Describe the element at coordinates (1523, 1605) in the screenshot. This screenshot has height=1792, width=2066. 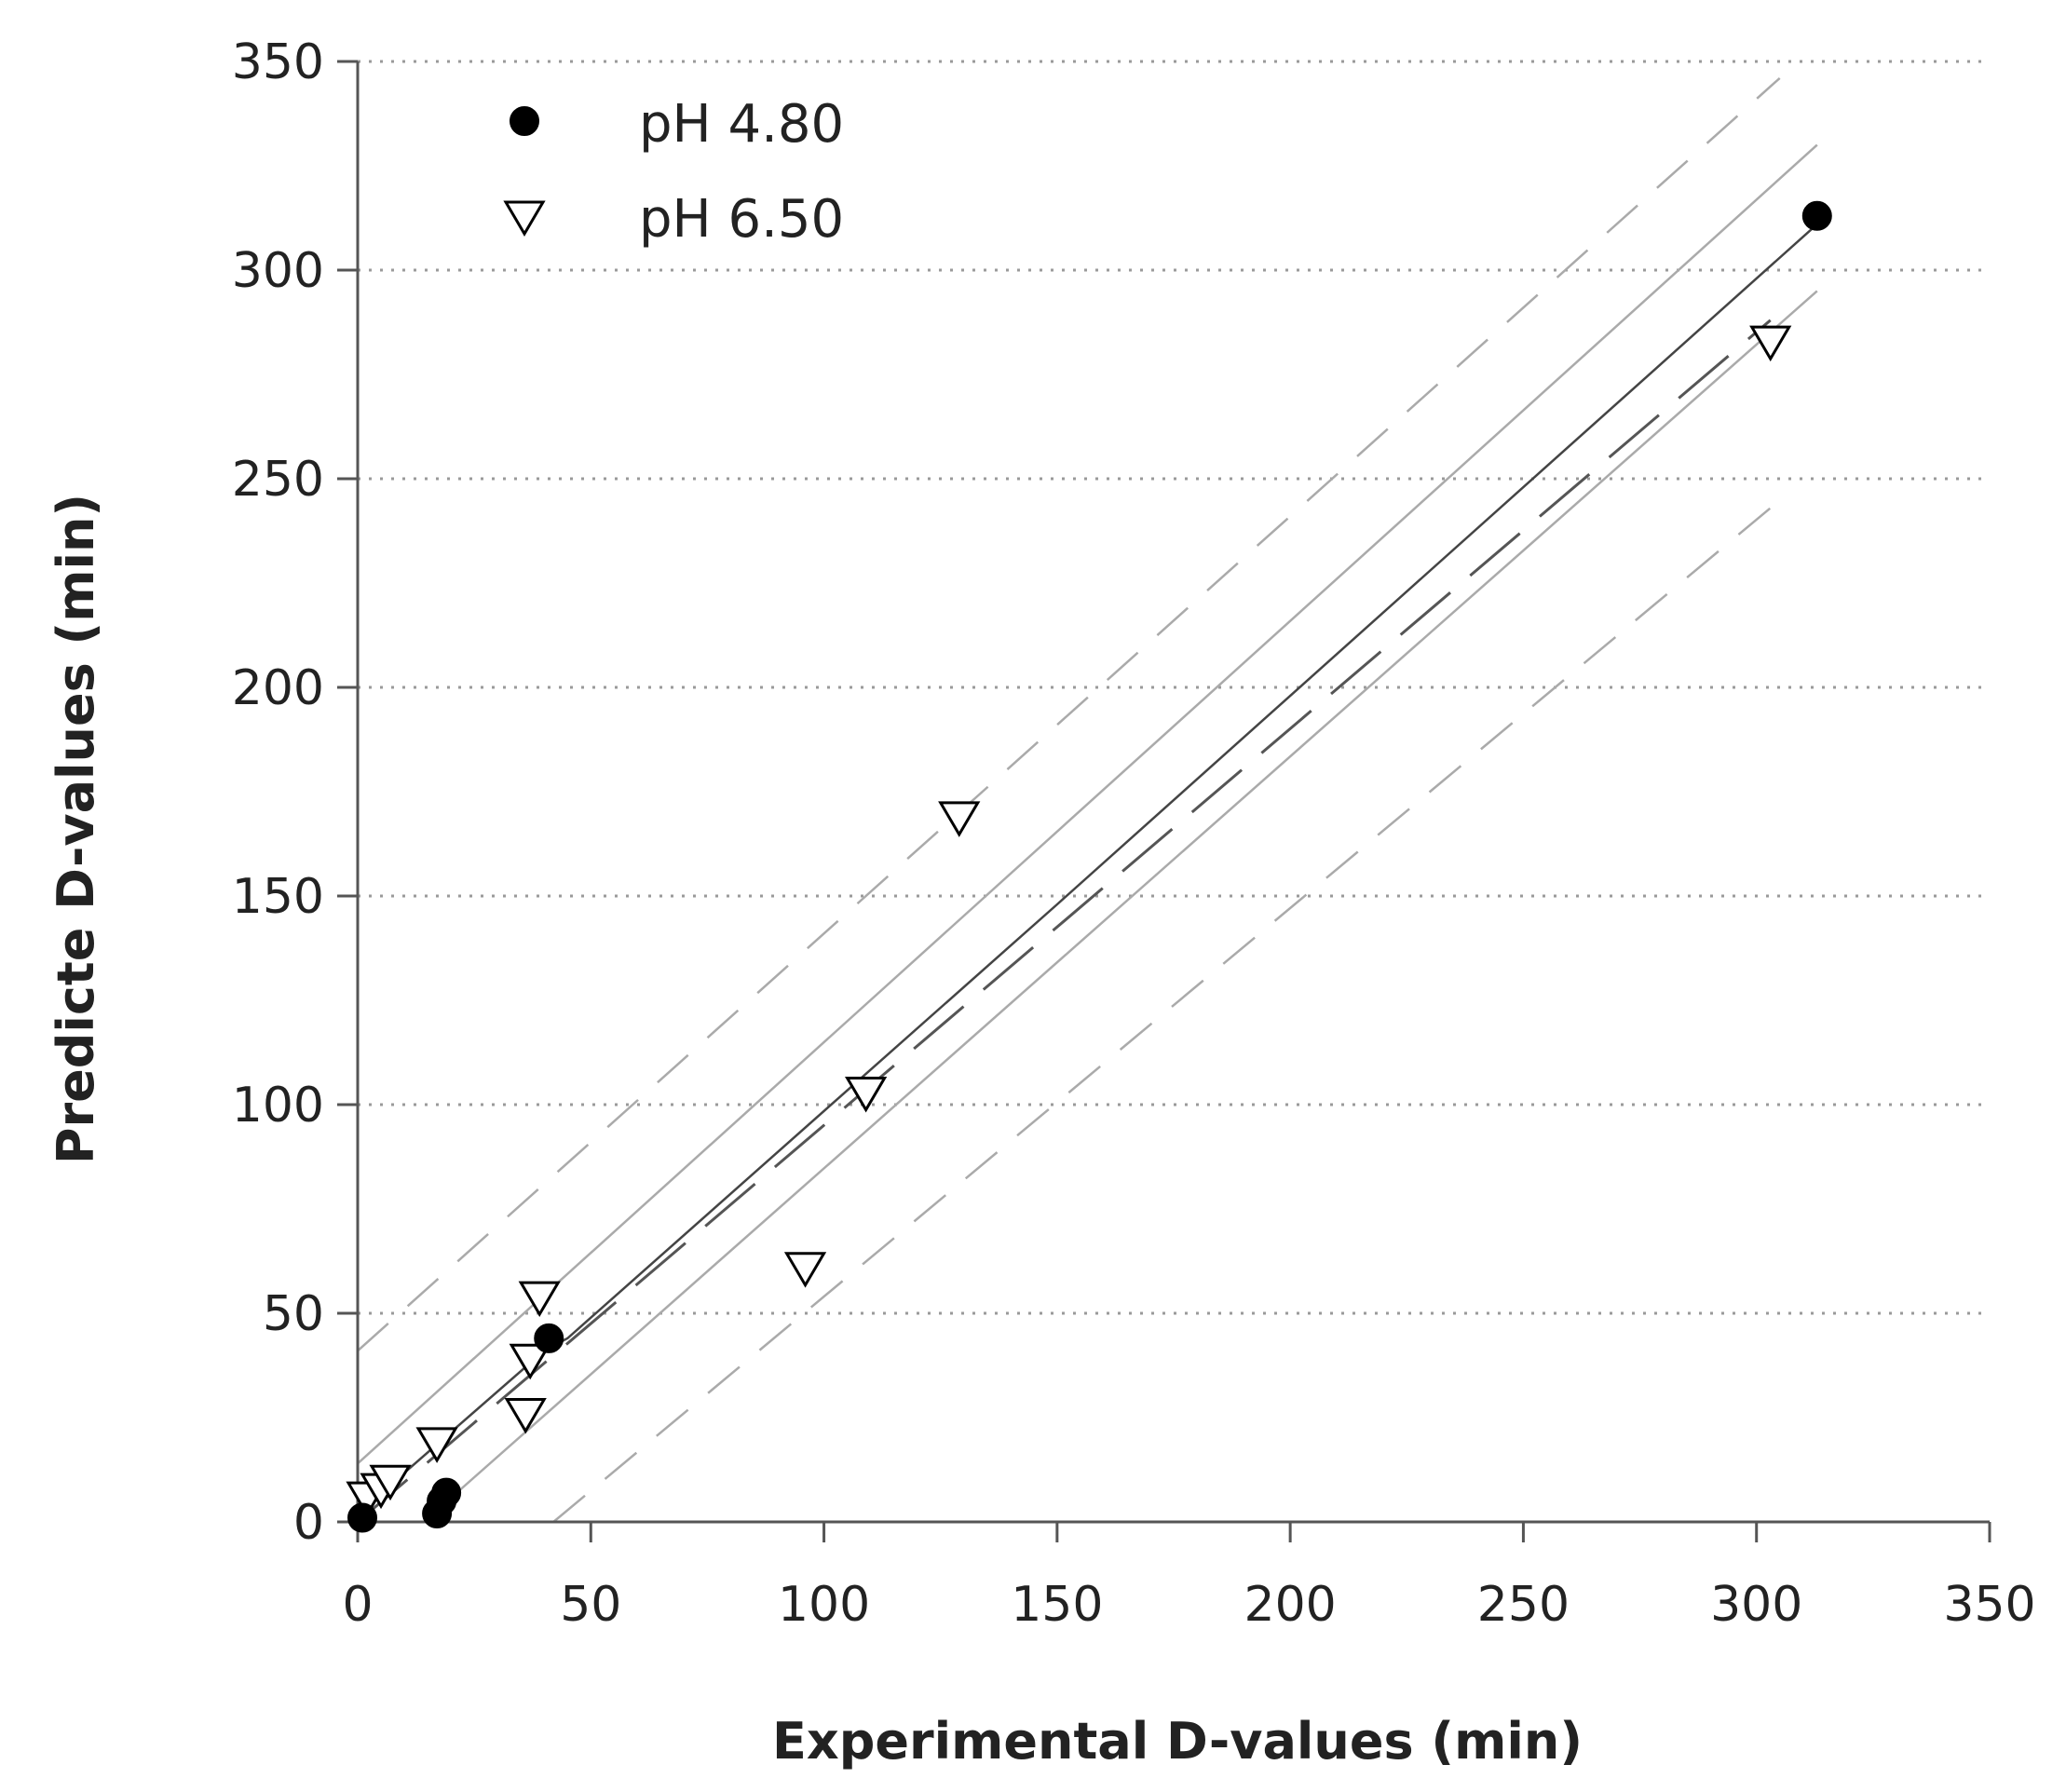
I see `x-tick-label-250: 250` at that location.